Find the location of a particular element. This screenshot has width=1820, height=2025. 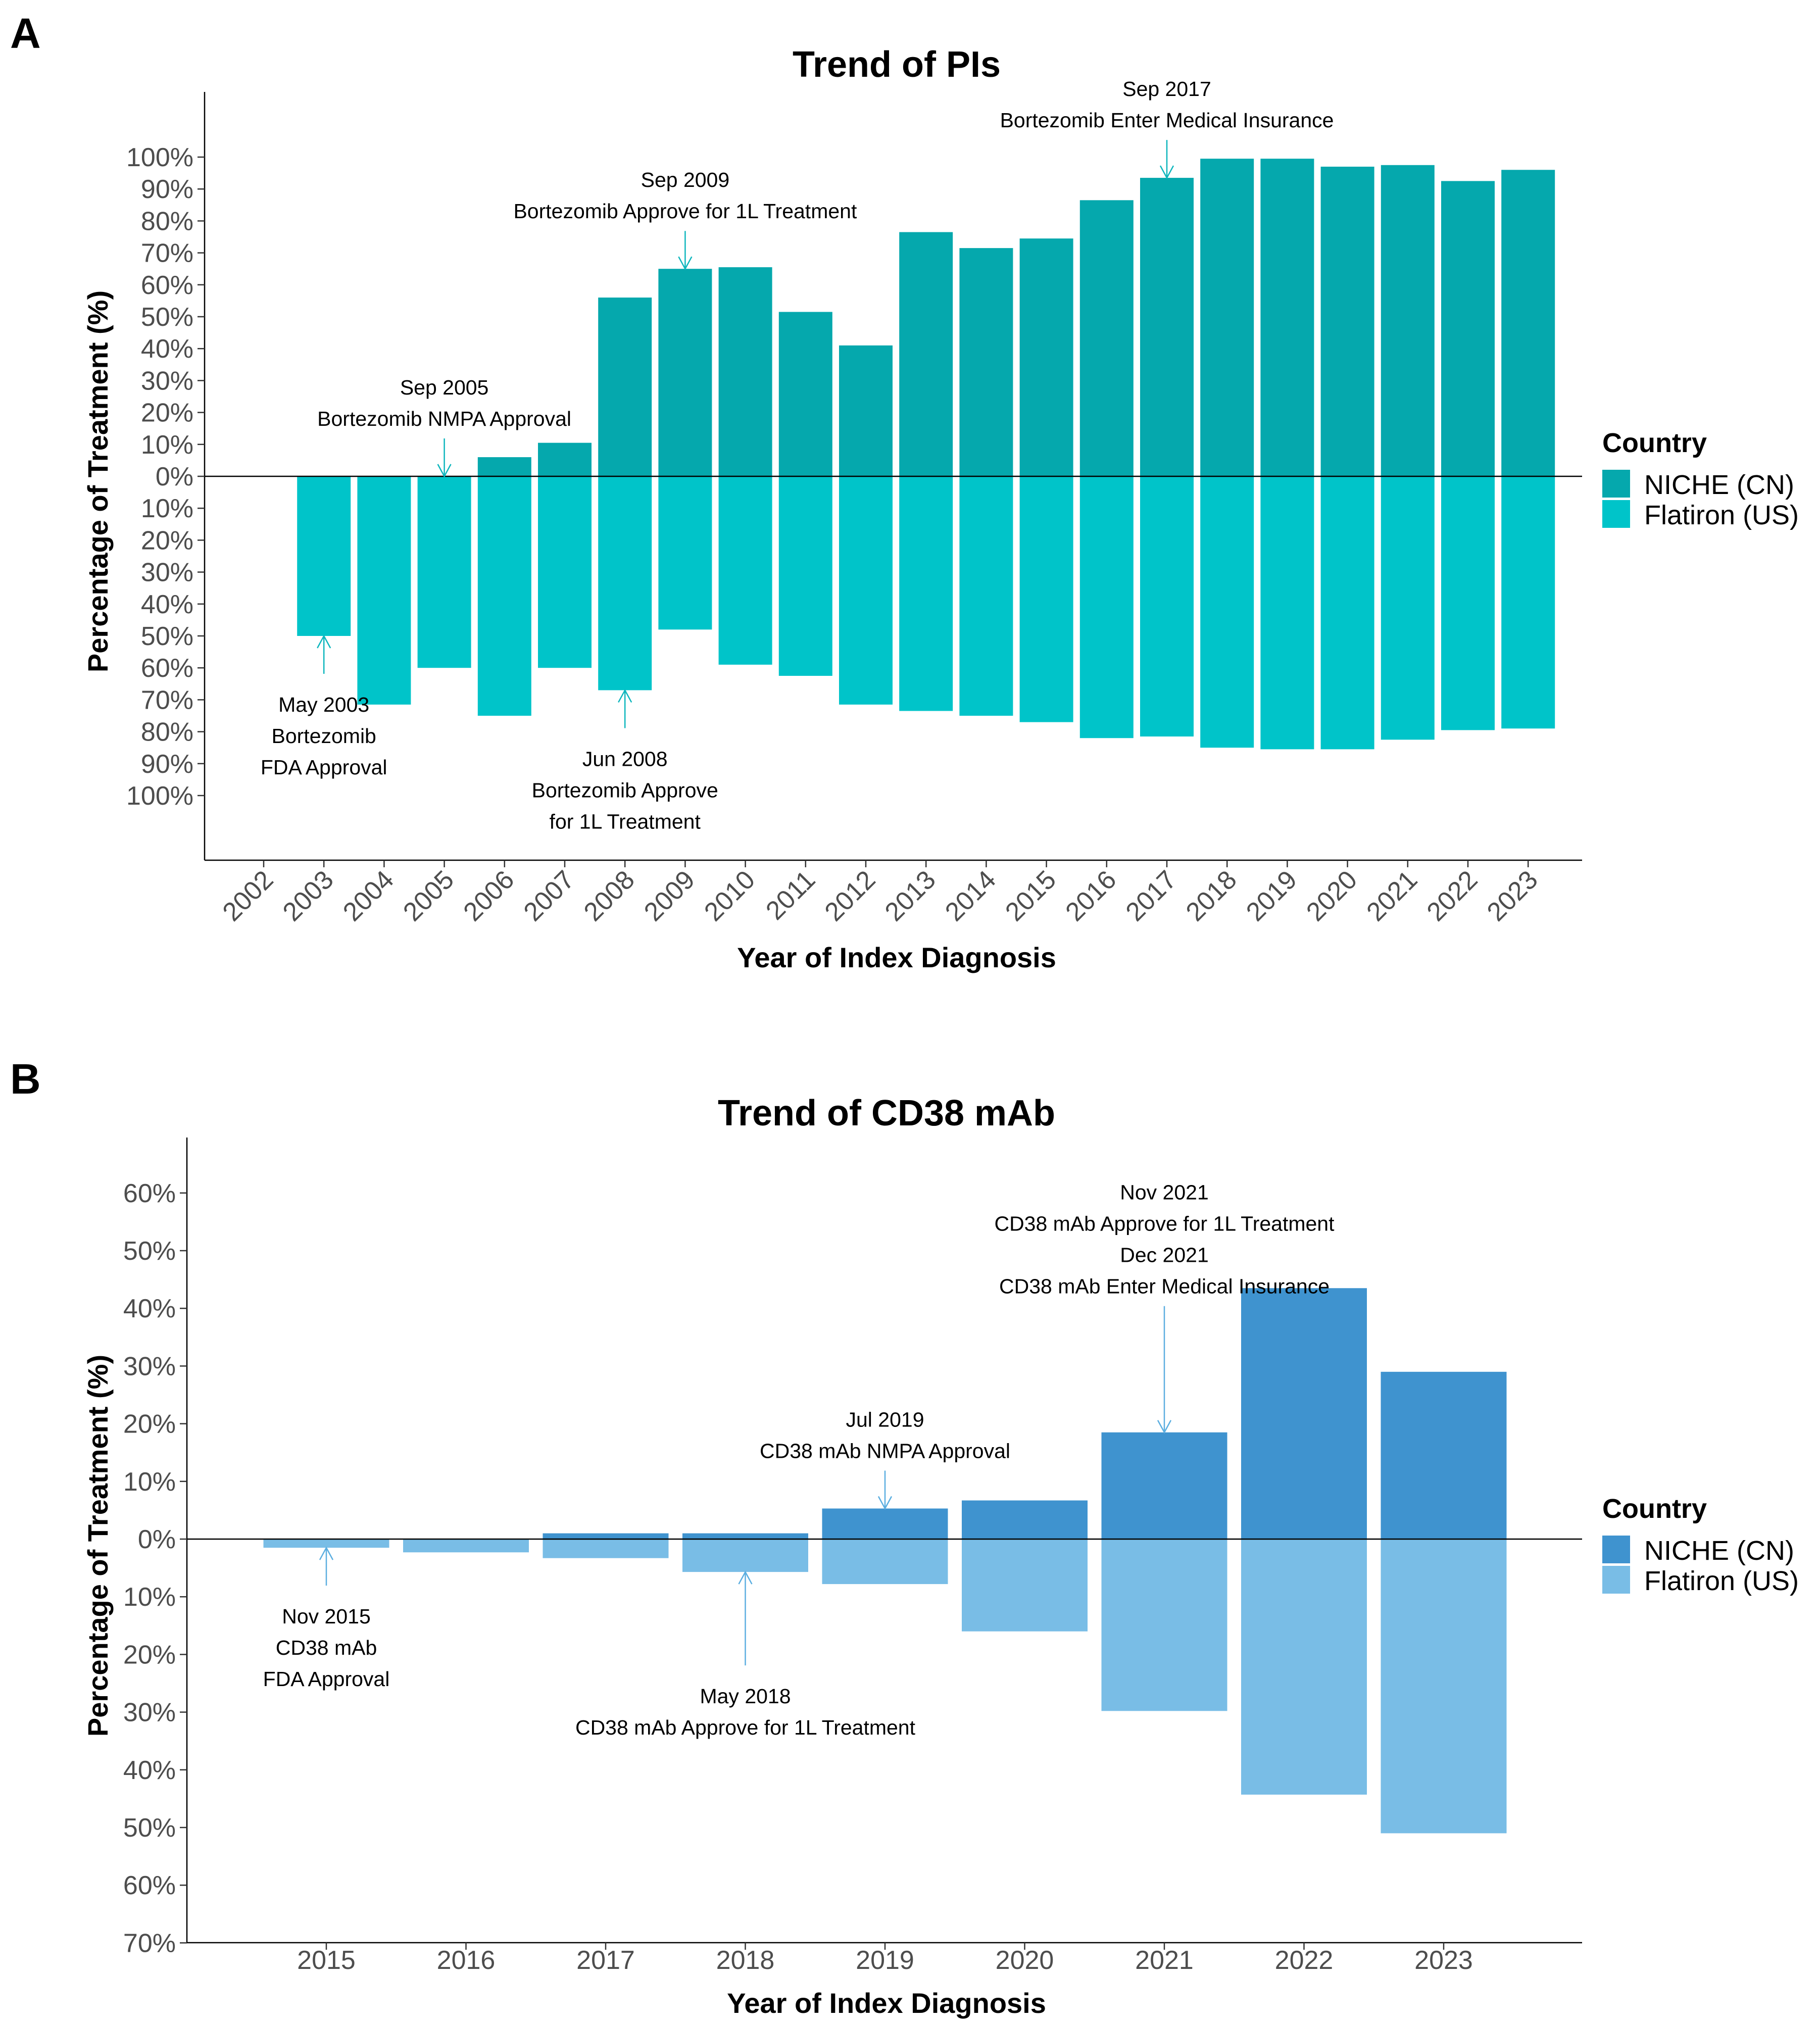

y-tick-label: 0% is located at coordinates (174, 476).